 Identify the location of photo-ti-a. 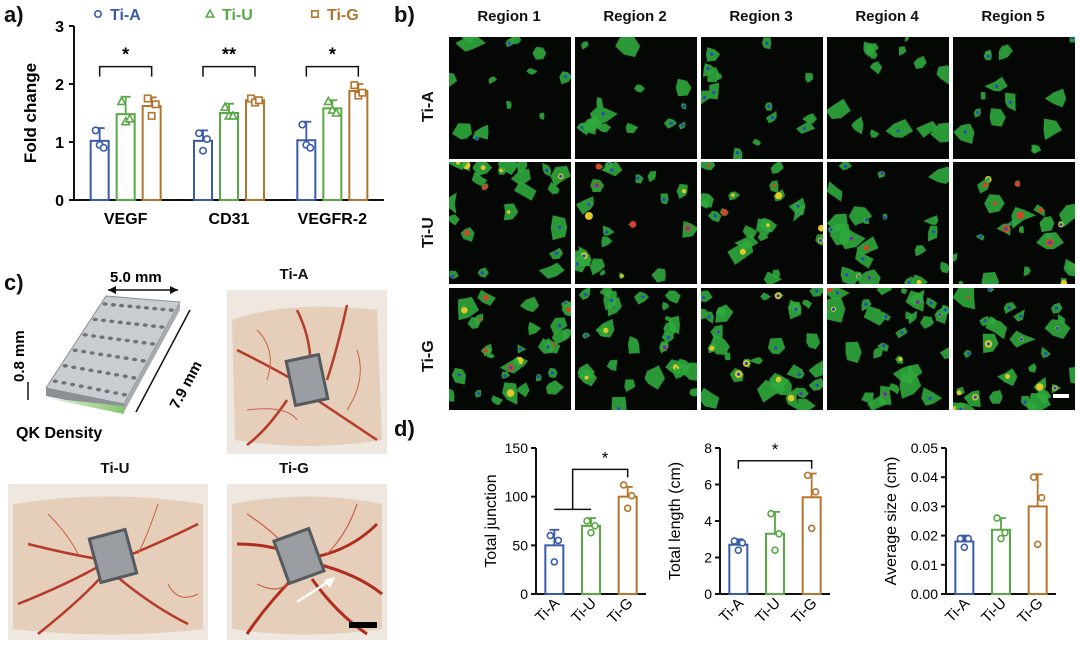
(307, 372).